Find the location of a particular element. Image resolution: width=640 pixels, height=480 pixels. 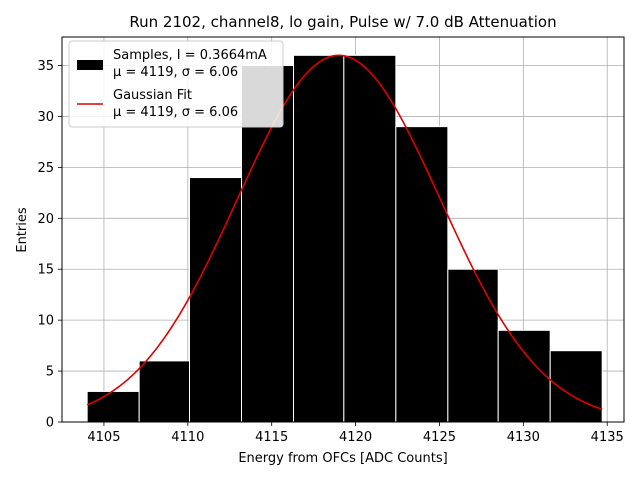

legend-stats-gaussian-fit: μ = 4119, σ = 6.06 is located at coordinates (175, 112).